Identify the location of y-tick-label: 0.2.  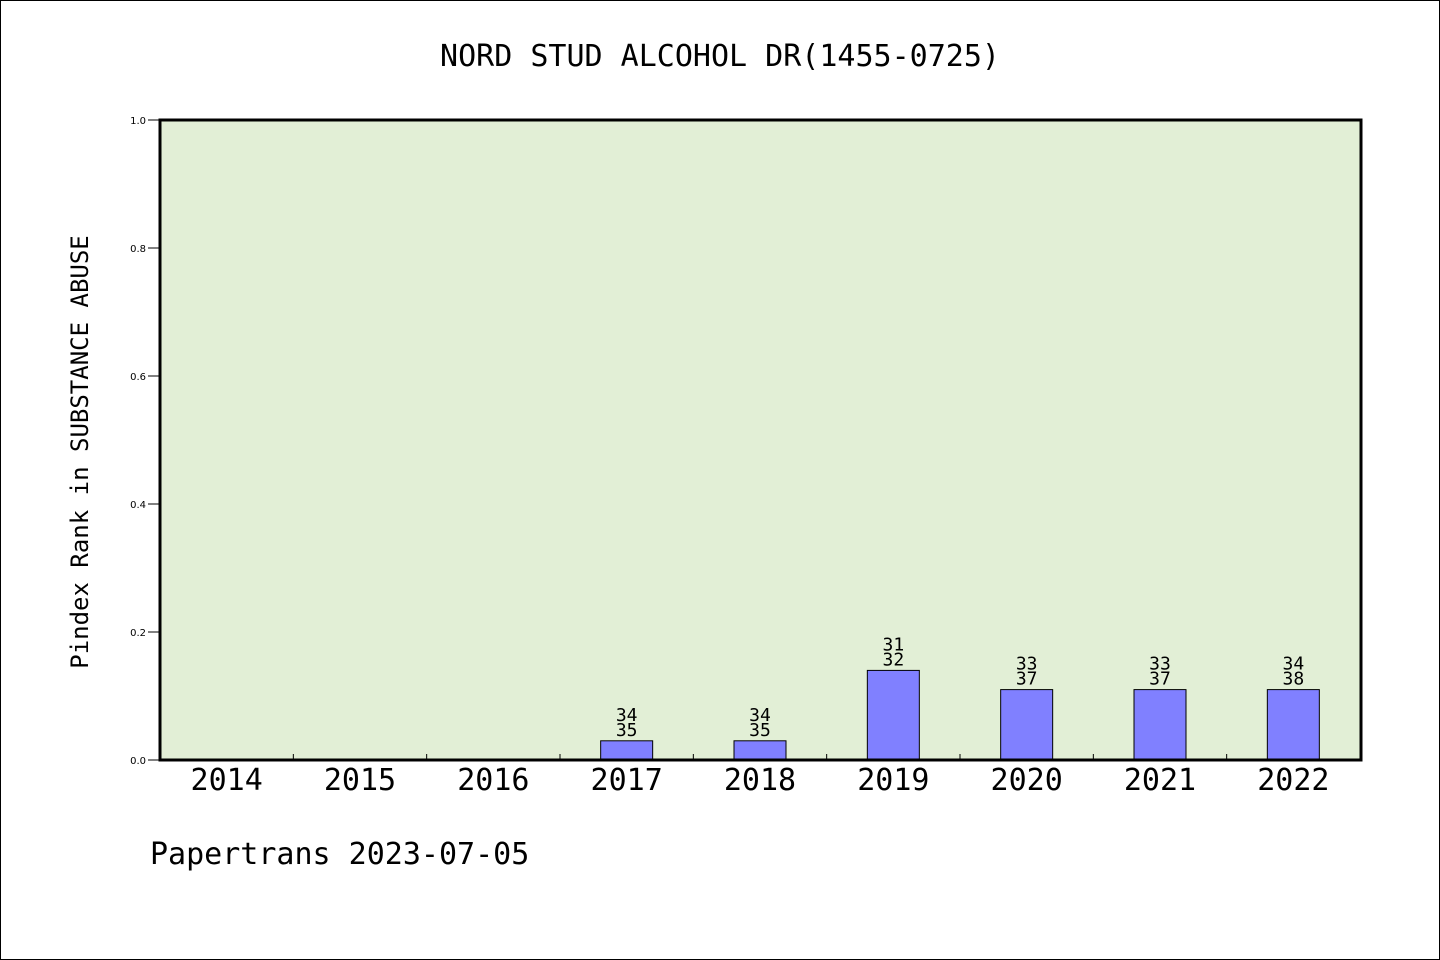
(138, 633).